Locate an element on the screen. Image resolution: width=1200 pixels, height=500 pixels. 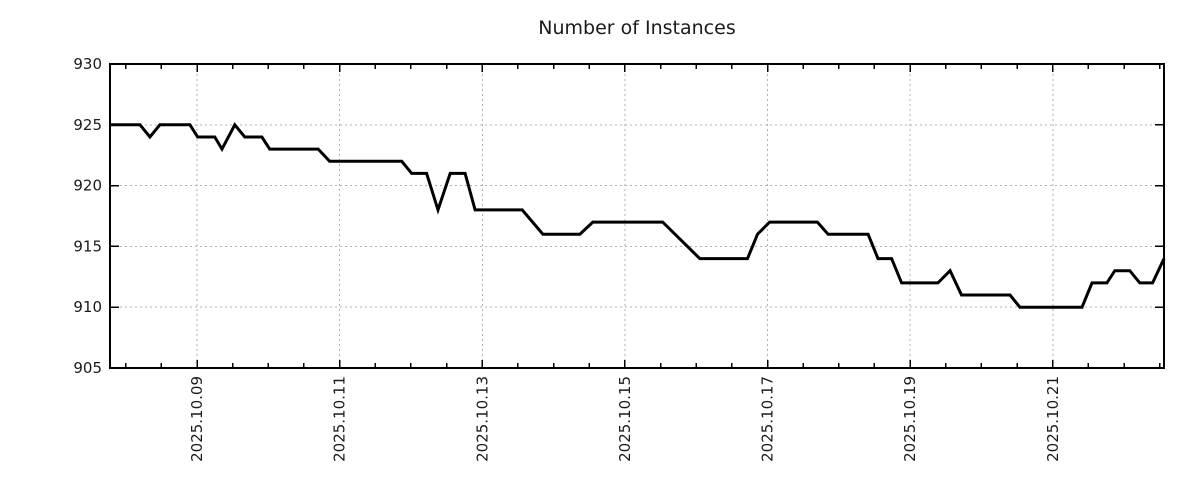
x-tick-label: 2025.10.15 is located at coordinates (625, 419).